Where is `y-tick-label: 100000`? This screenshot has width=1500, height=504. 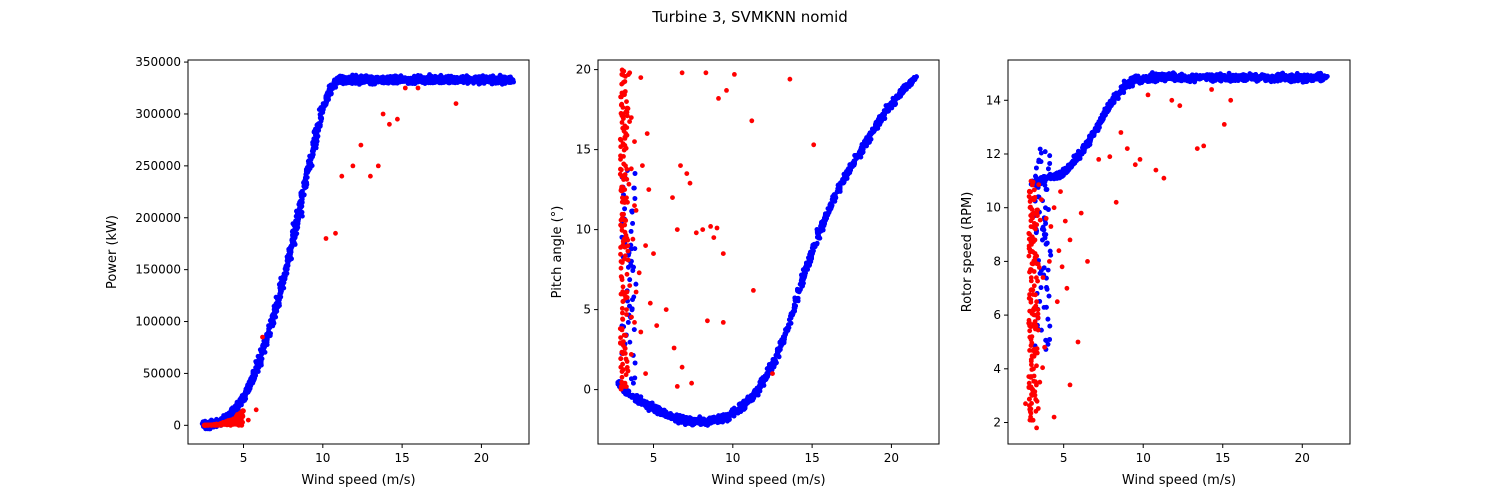 y-tick-label: 100000 is located at coordinates (158, 322).